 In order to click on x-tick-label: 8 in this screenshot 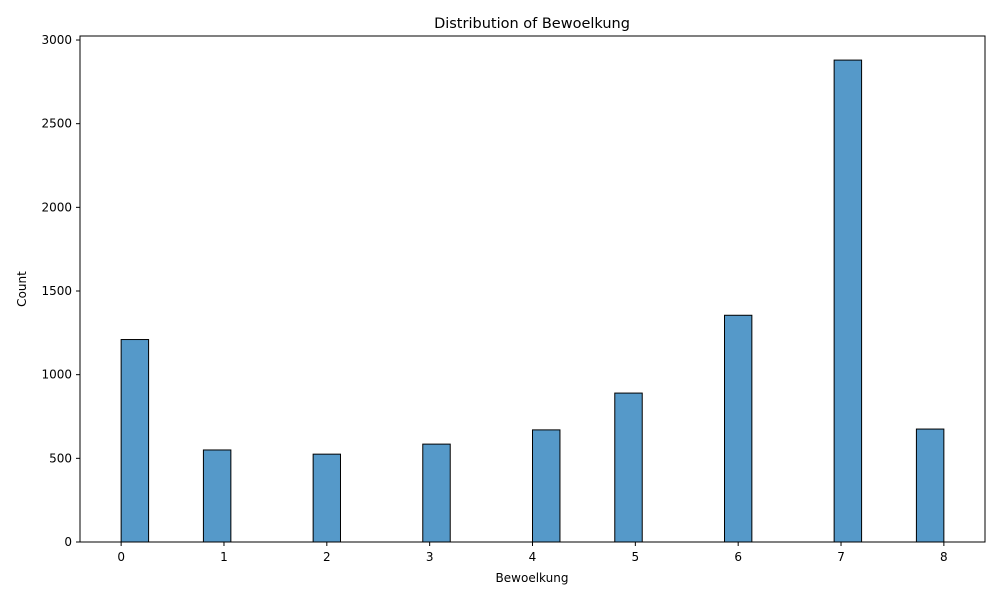, I will do `click(944, 557)`.